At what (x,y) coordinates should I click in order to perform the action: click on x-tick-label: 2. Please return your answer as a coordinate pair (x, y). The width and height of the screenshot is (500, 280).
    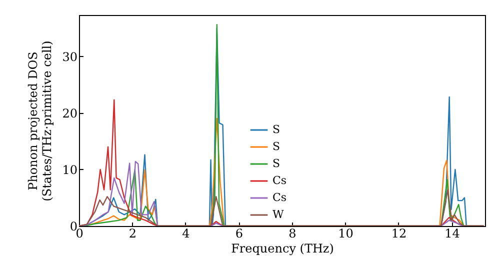
    Looking at the image, I should click on (132, 233).